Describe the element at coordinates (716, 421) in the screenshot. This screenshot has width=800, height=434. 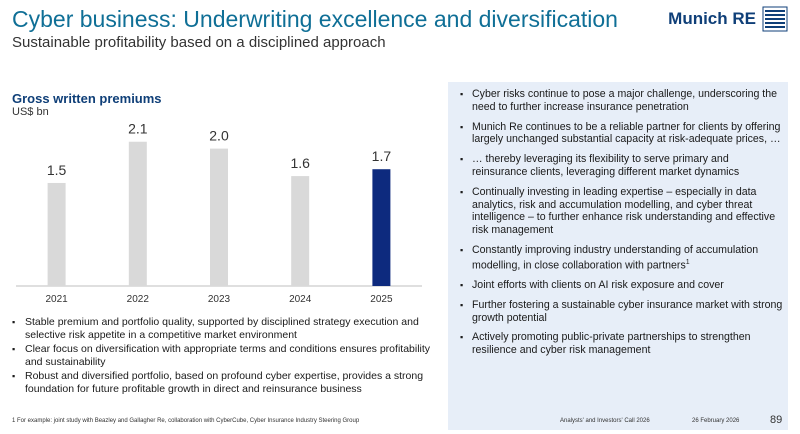
I see `footer-date: 26 February 2026` at that location.